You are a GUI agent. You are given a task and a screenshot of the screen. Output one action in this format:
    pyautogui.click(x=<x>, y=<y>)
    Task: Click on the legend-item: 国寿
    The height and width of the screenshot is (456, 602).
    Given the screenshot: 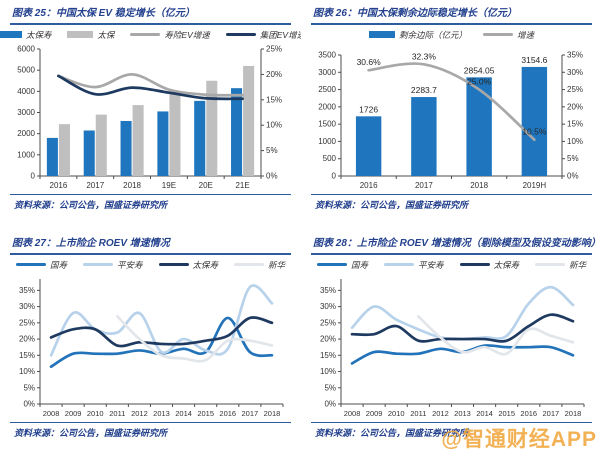 What is the action you would take?
    pyautogui.click(x=41, y=265)
    